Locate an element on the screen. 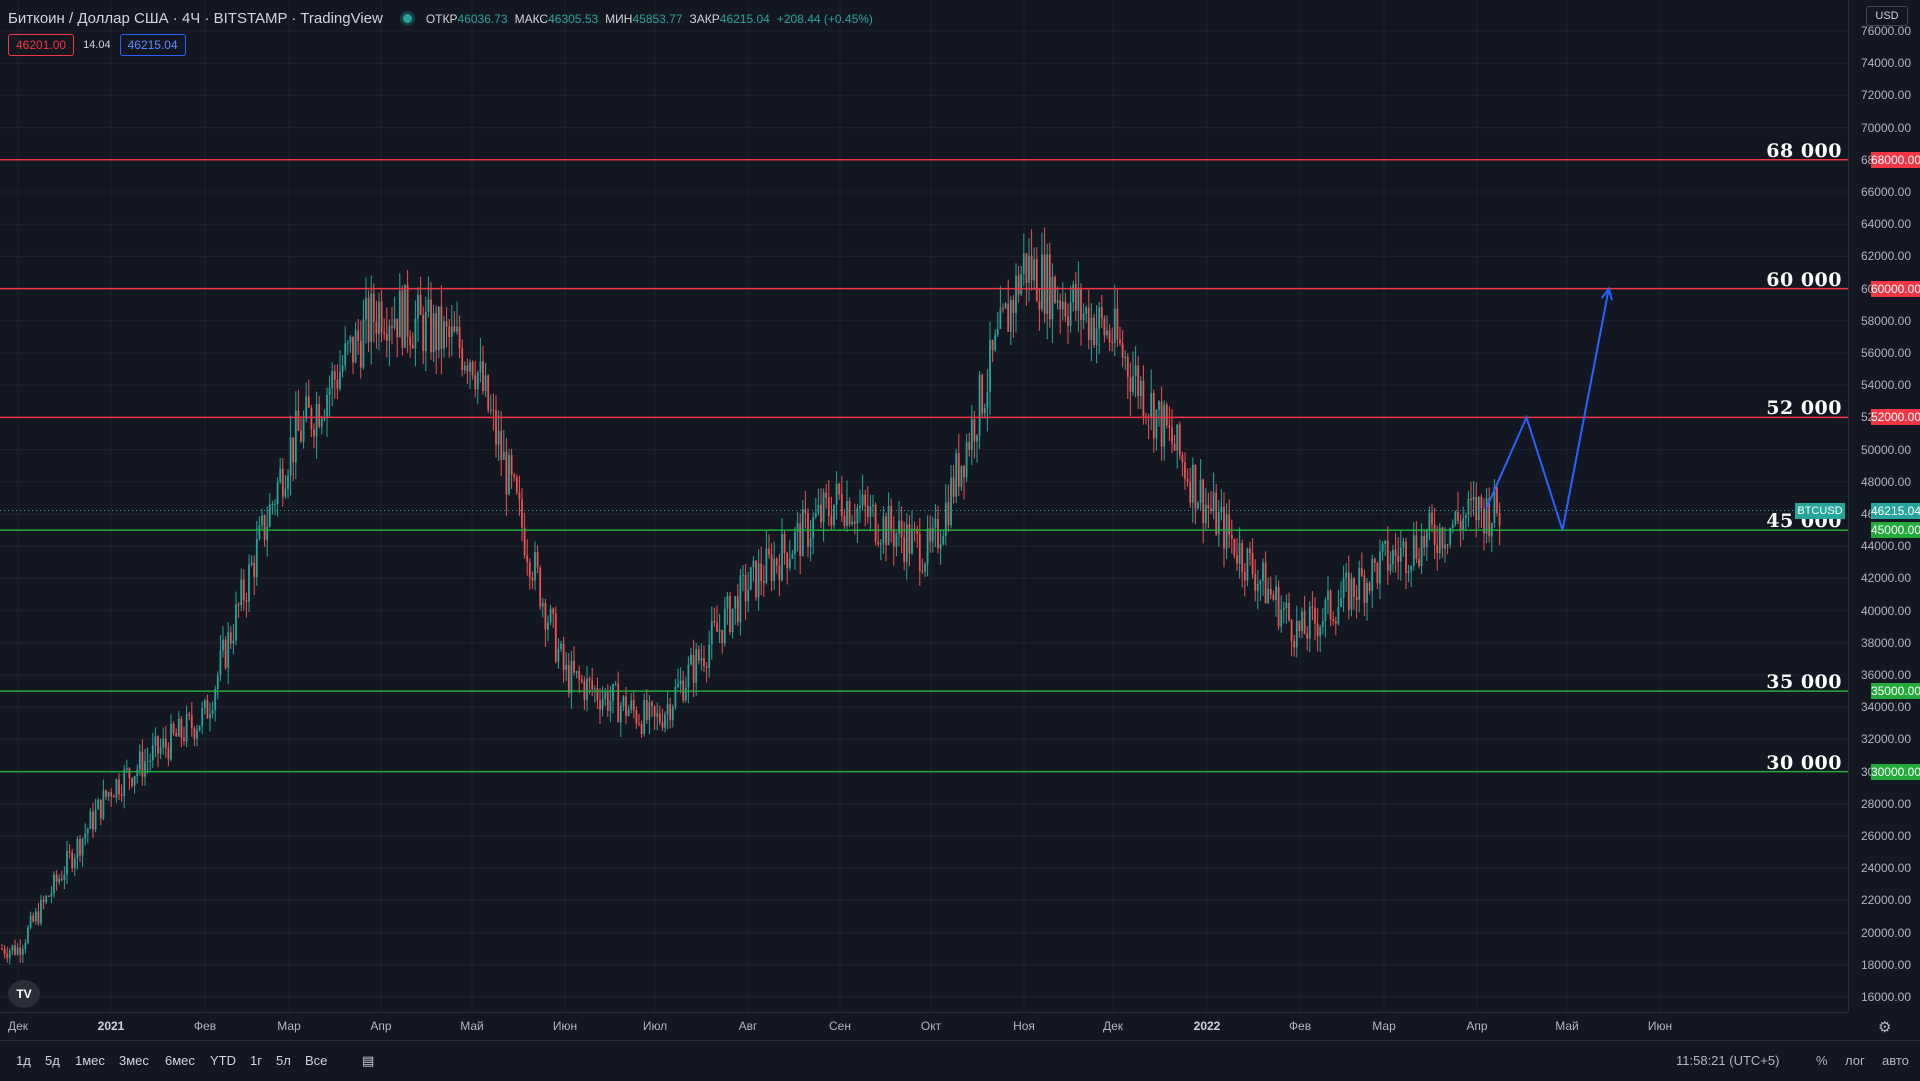  range-button-0: 1д is located at coordinates (23, 1060).